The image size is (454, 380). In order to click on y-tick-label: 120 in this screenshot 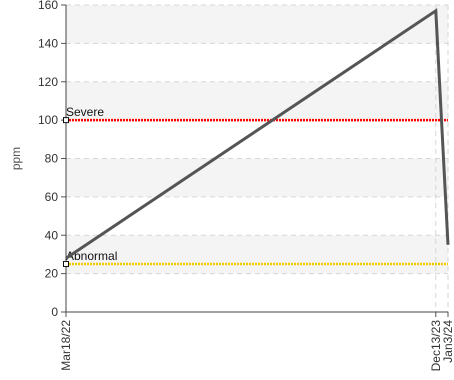, I will do `click(48, 82)`.